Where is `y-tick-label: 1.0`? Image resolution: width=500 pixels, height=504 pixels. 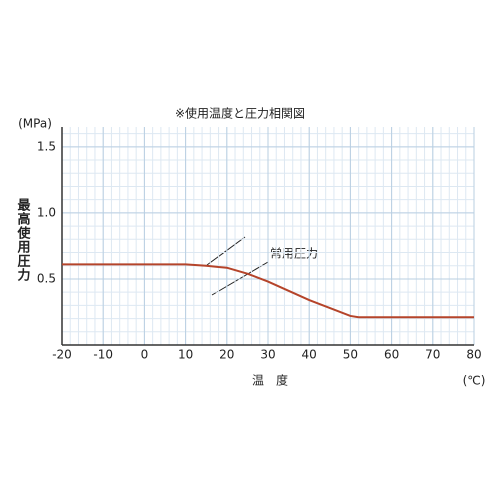
y-tick-label: 1.0 is located at coordinates (46, 212).